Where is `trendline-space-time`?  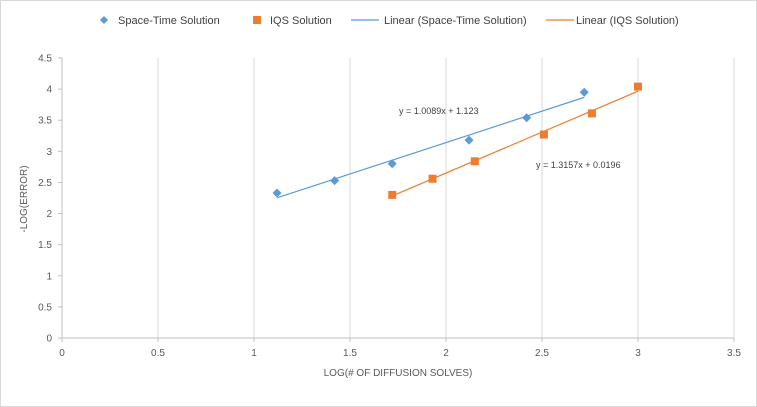 trendline-space-time is located at coordinates (430, 147).